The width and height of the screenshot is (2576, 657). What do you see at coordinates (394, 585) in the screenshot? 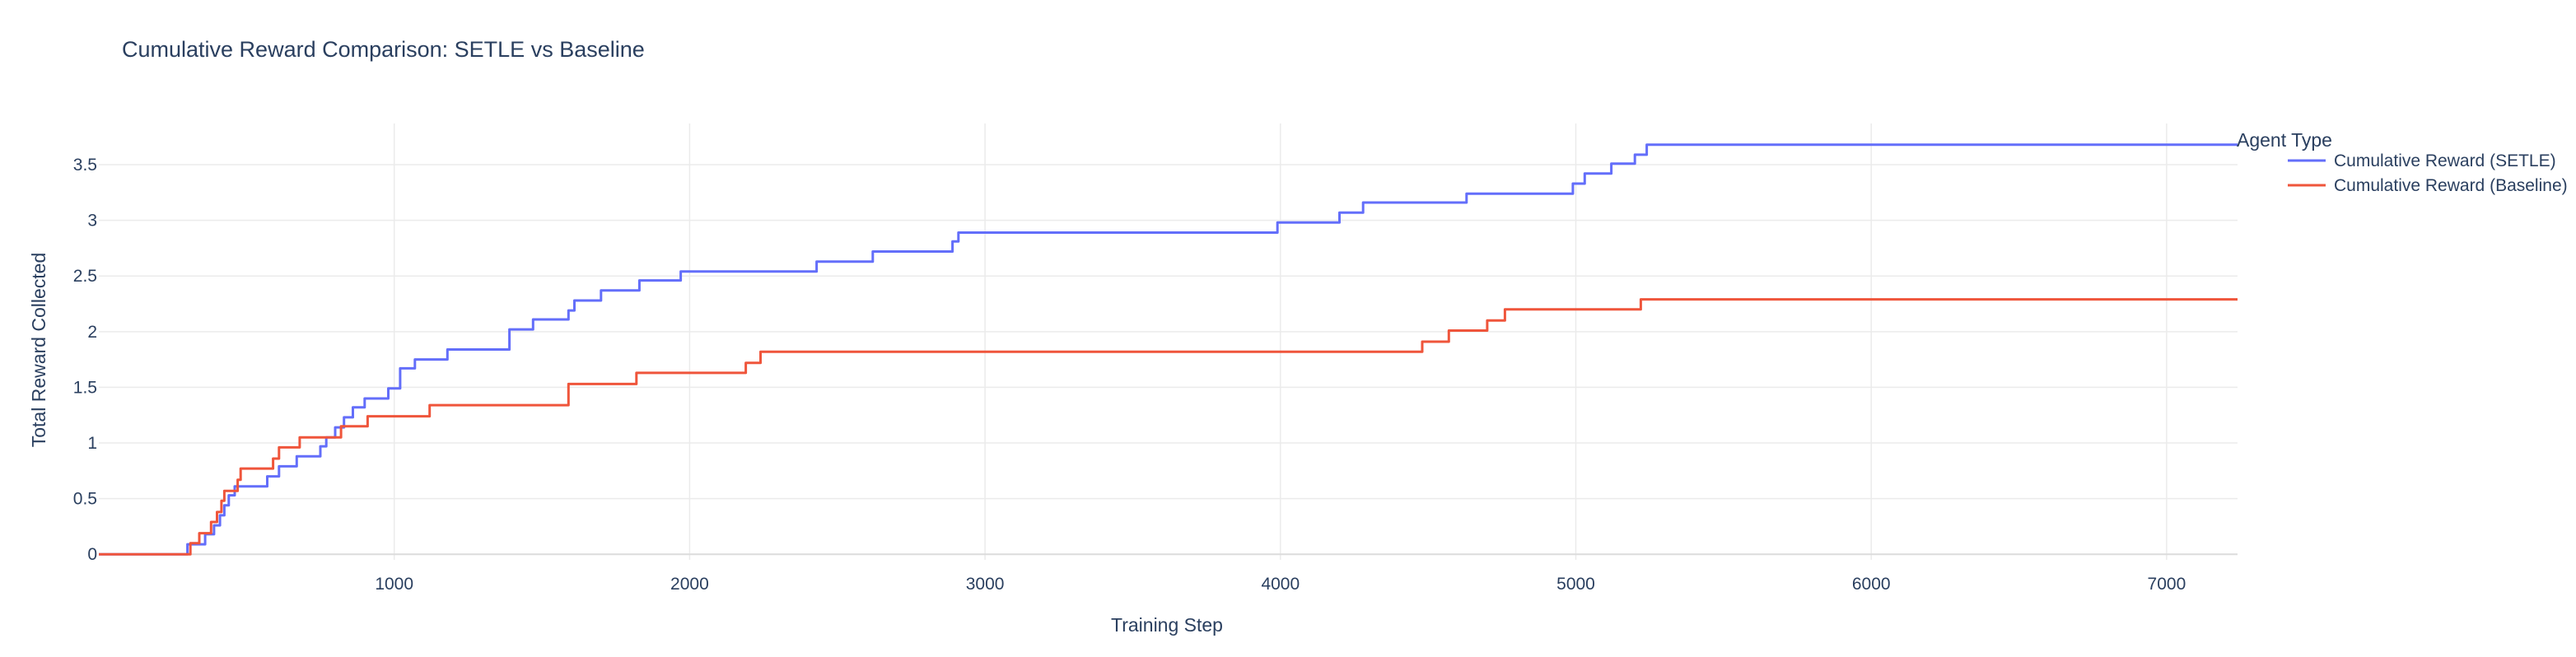
I see `x-tick-label: 1000` at bounding box center [394, 585].